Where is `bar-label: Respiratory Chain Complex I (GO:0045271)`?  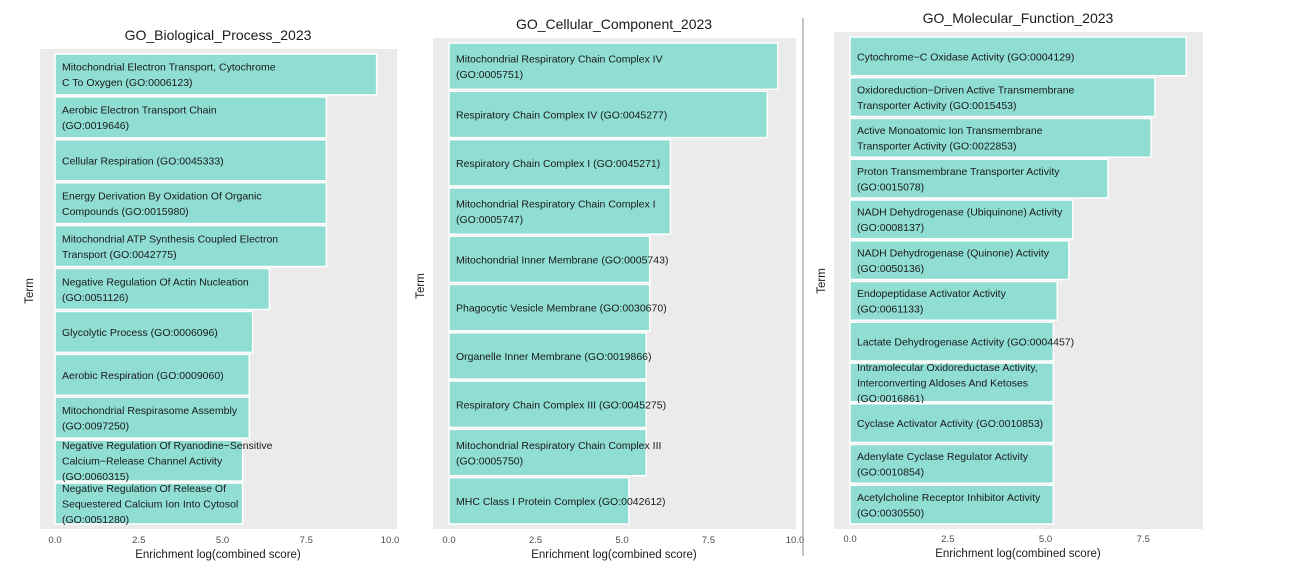 bar-label: Respiratory Chain Complex I (GO:0045271) is located at coordinates (558, 164).